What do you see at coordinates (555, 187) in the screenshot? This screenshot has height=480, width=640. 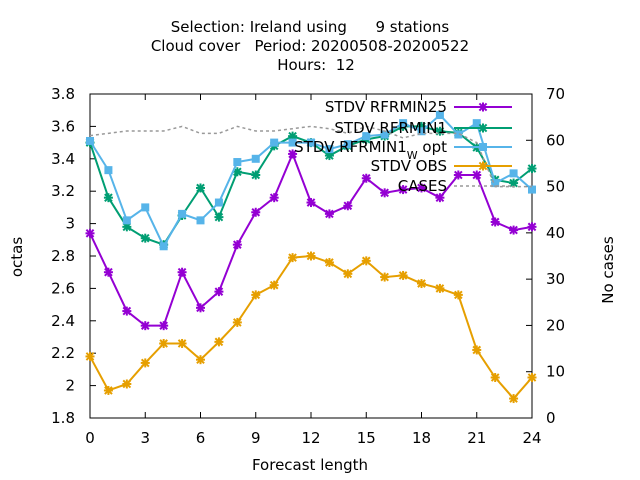 I see `y2-tick-label: 50` at bounding box center [555, 187].